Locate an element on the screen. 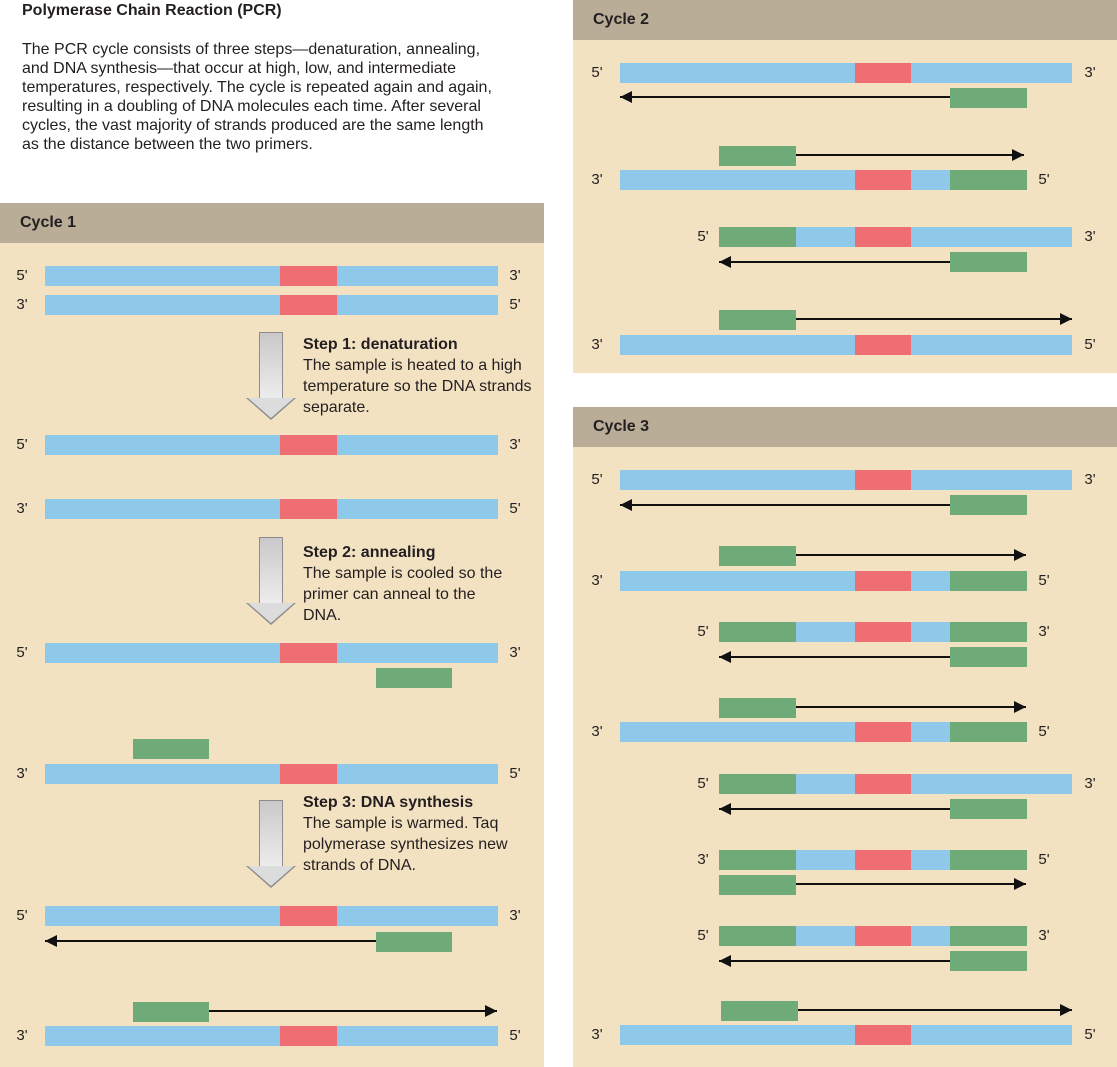 The height and width of the screenshot is (1067, 1117). step-2-arrow-icon is located at coordinates (271, 581).